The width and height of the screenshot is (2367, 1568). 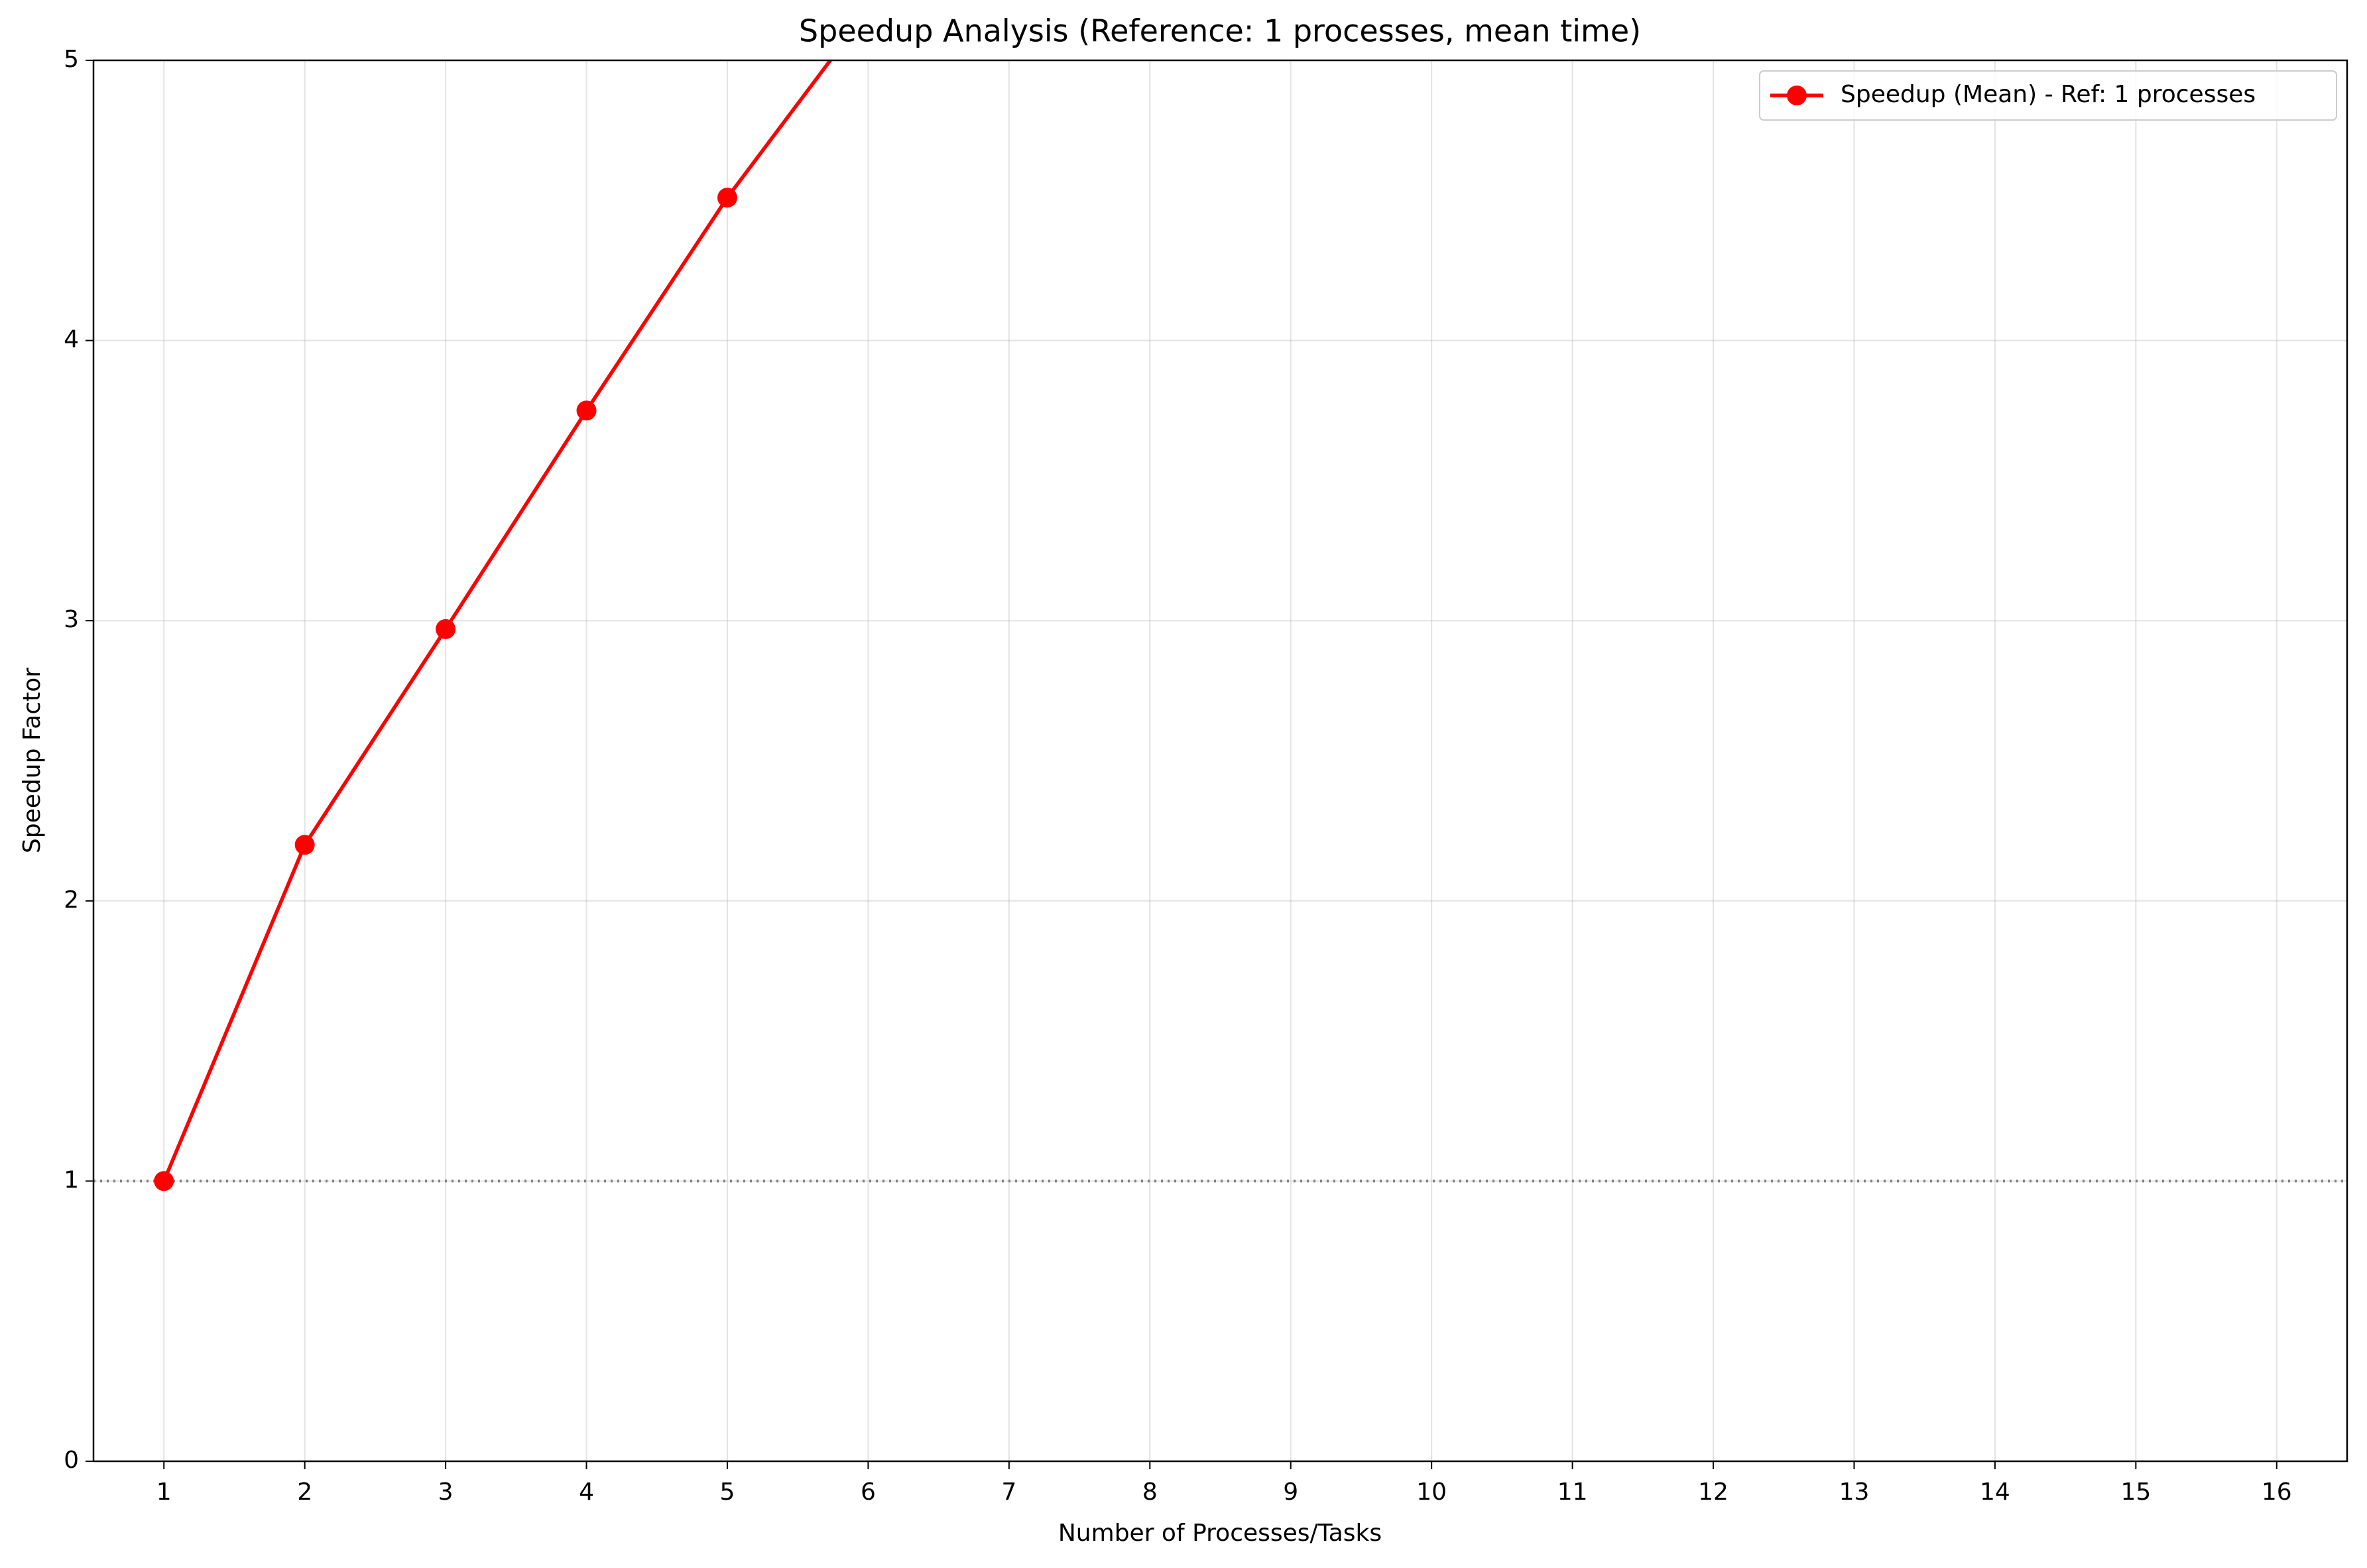 I want to click on x-tick-label: 1, so click(x=164, y=1492).